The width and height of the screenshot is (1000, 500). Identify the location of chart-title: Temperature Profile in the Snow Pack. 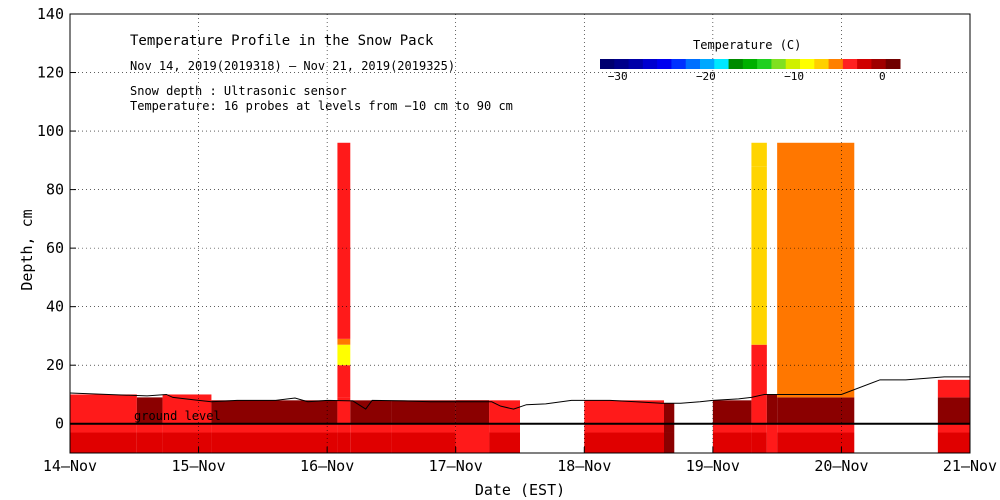
(282, 41).